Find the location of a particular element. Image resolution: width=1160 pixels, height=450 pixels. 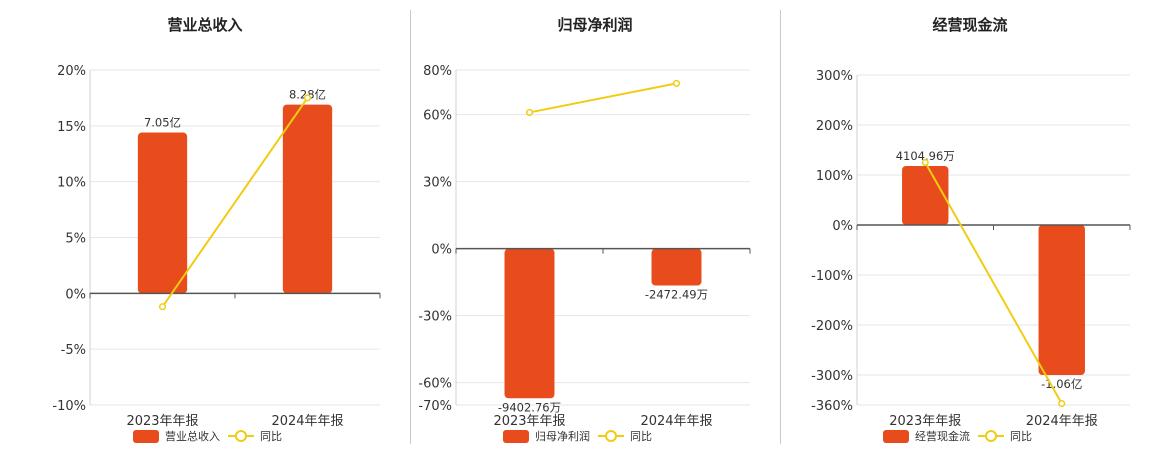

y-tick-label: 300% is located at coordinates (834, 76).